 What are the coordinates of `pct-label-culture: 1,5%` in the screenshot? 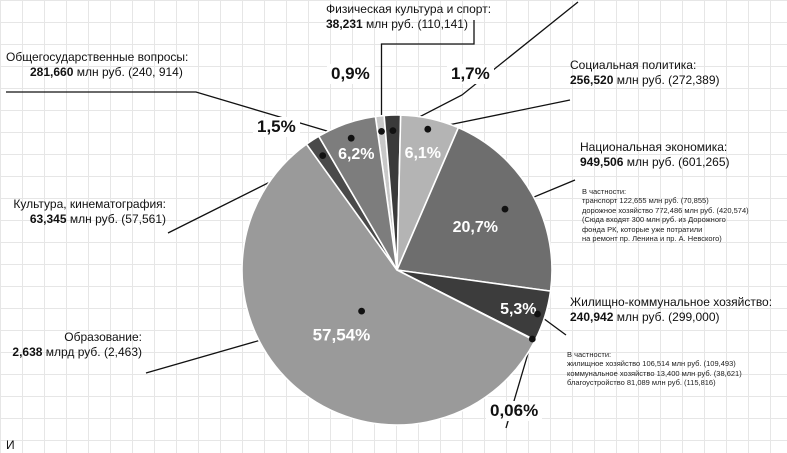 It's located at (276, 127).